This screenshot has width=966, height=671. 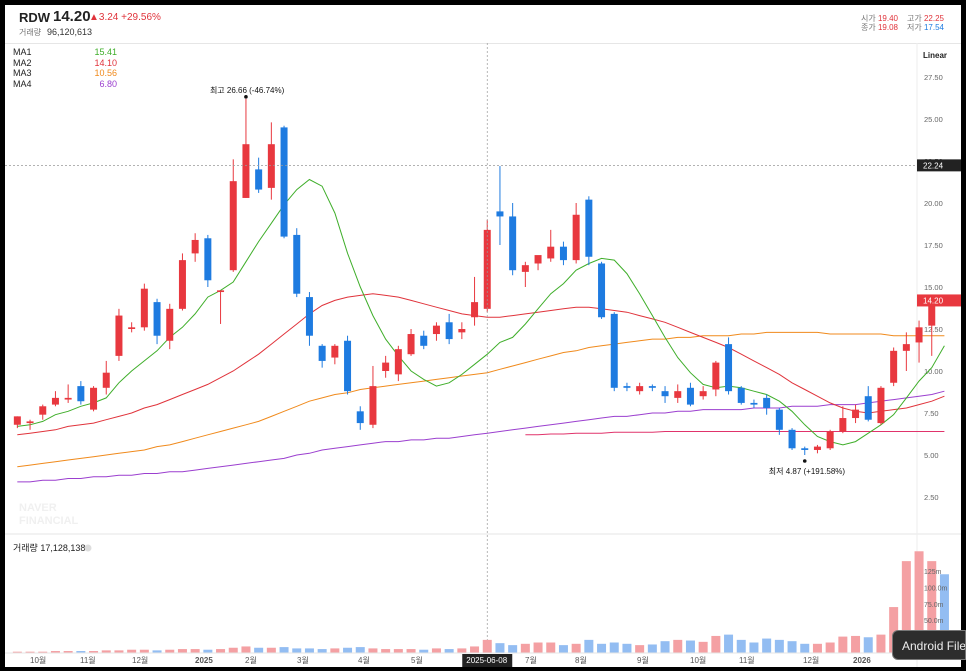 I want to click on price-tick-label: 20.00, so click(x=933, y=203).